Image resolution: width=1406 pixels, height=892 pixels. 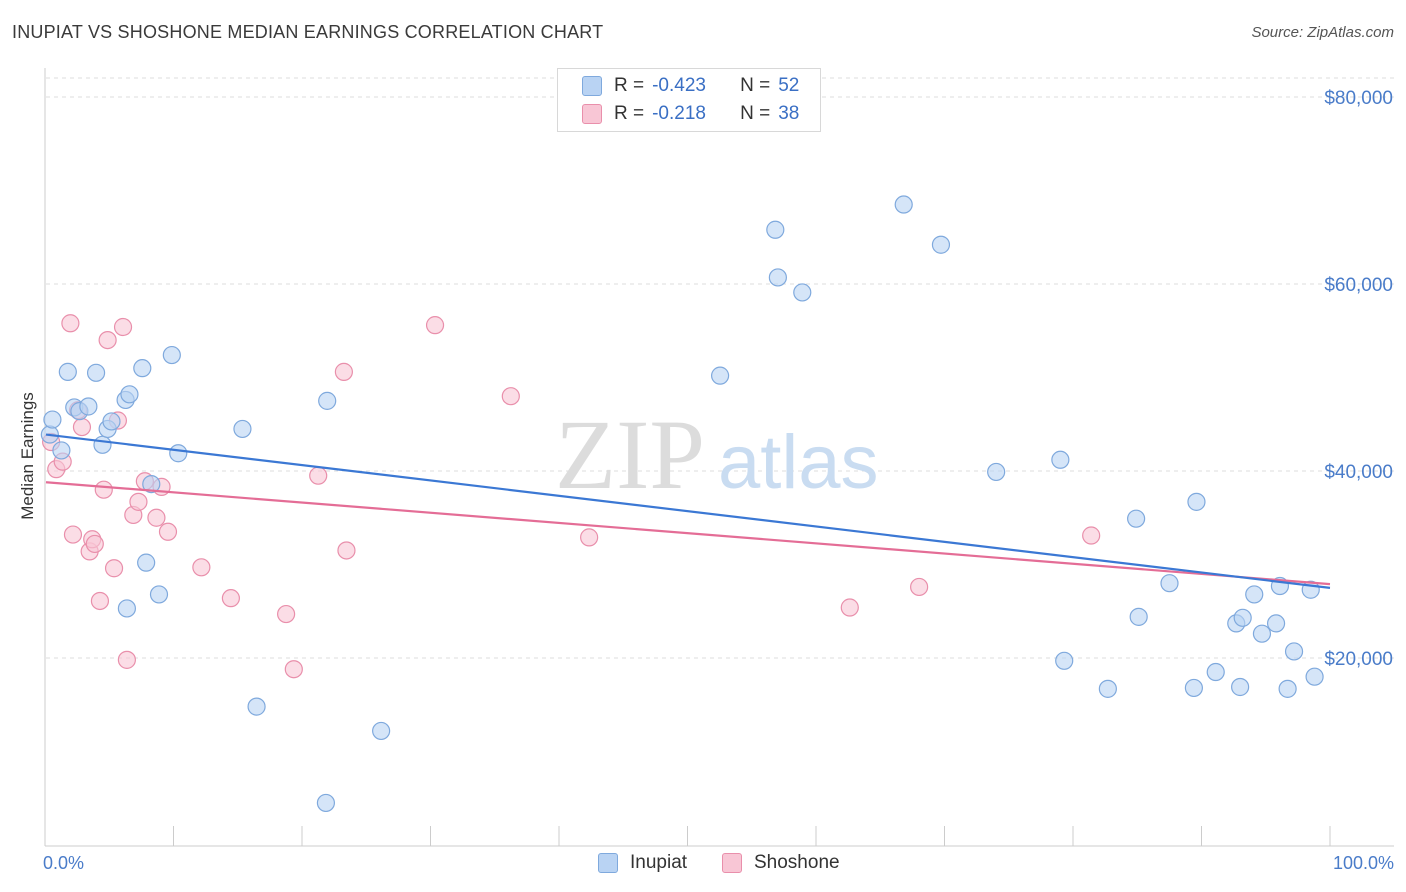 I want to click on y-tick-label: $40,000, so click(x=1358, y=472).